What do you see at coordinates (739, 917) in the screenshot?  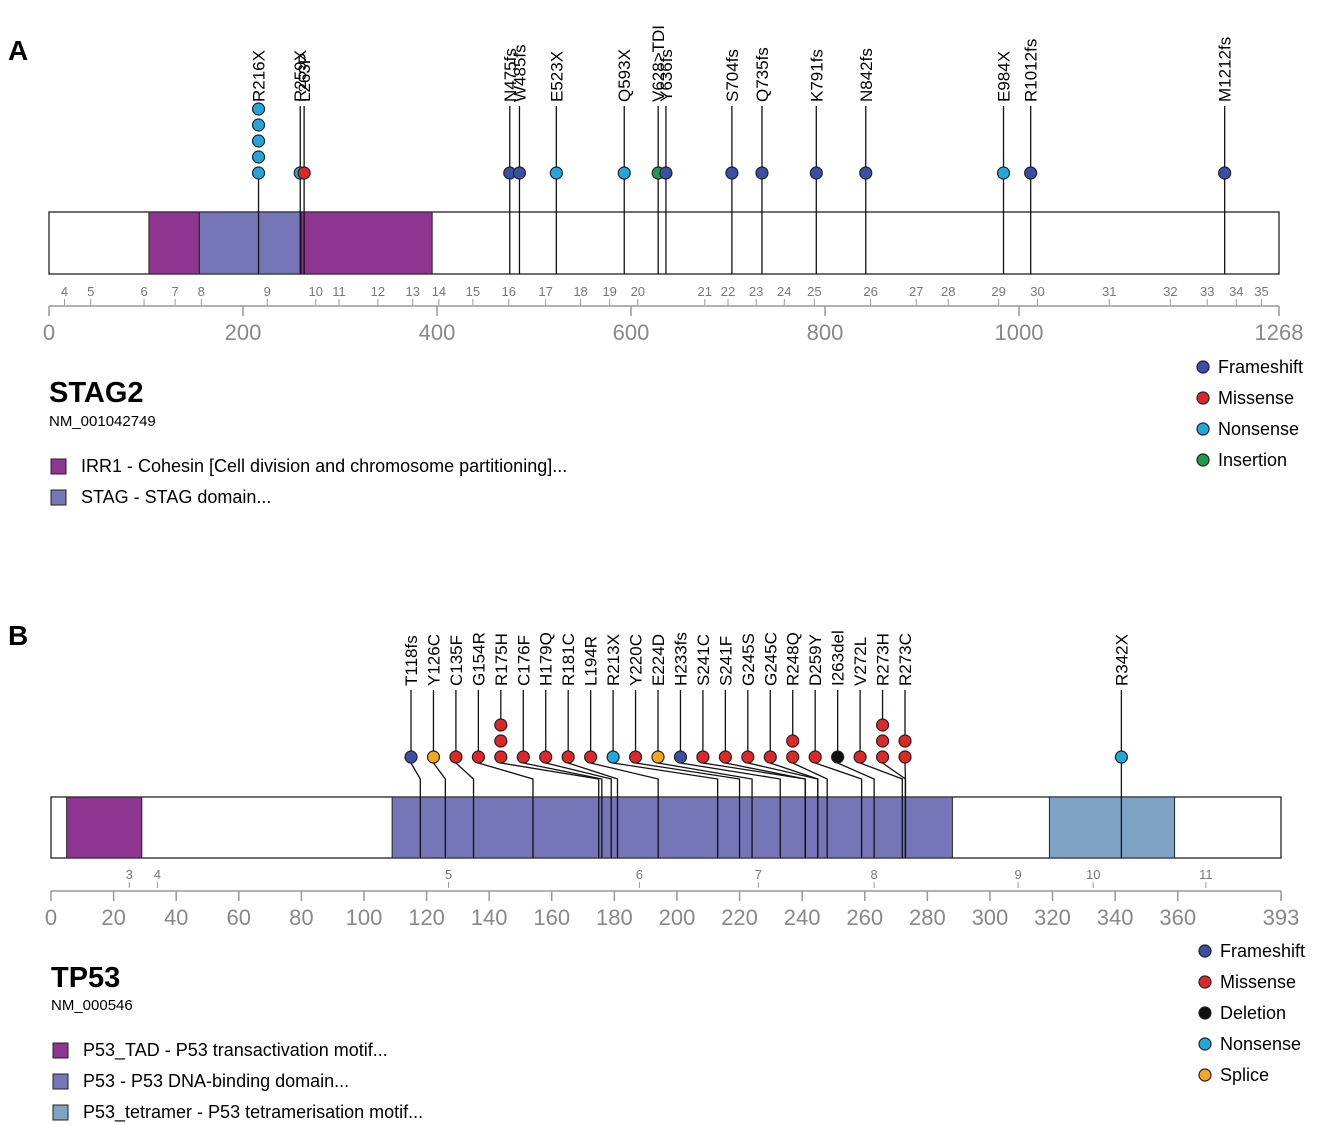 I see `x-tick-label: 220` at bounding box center [739, 917].